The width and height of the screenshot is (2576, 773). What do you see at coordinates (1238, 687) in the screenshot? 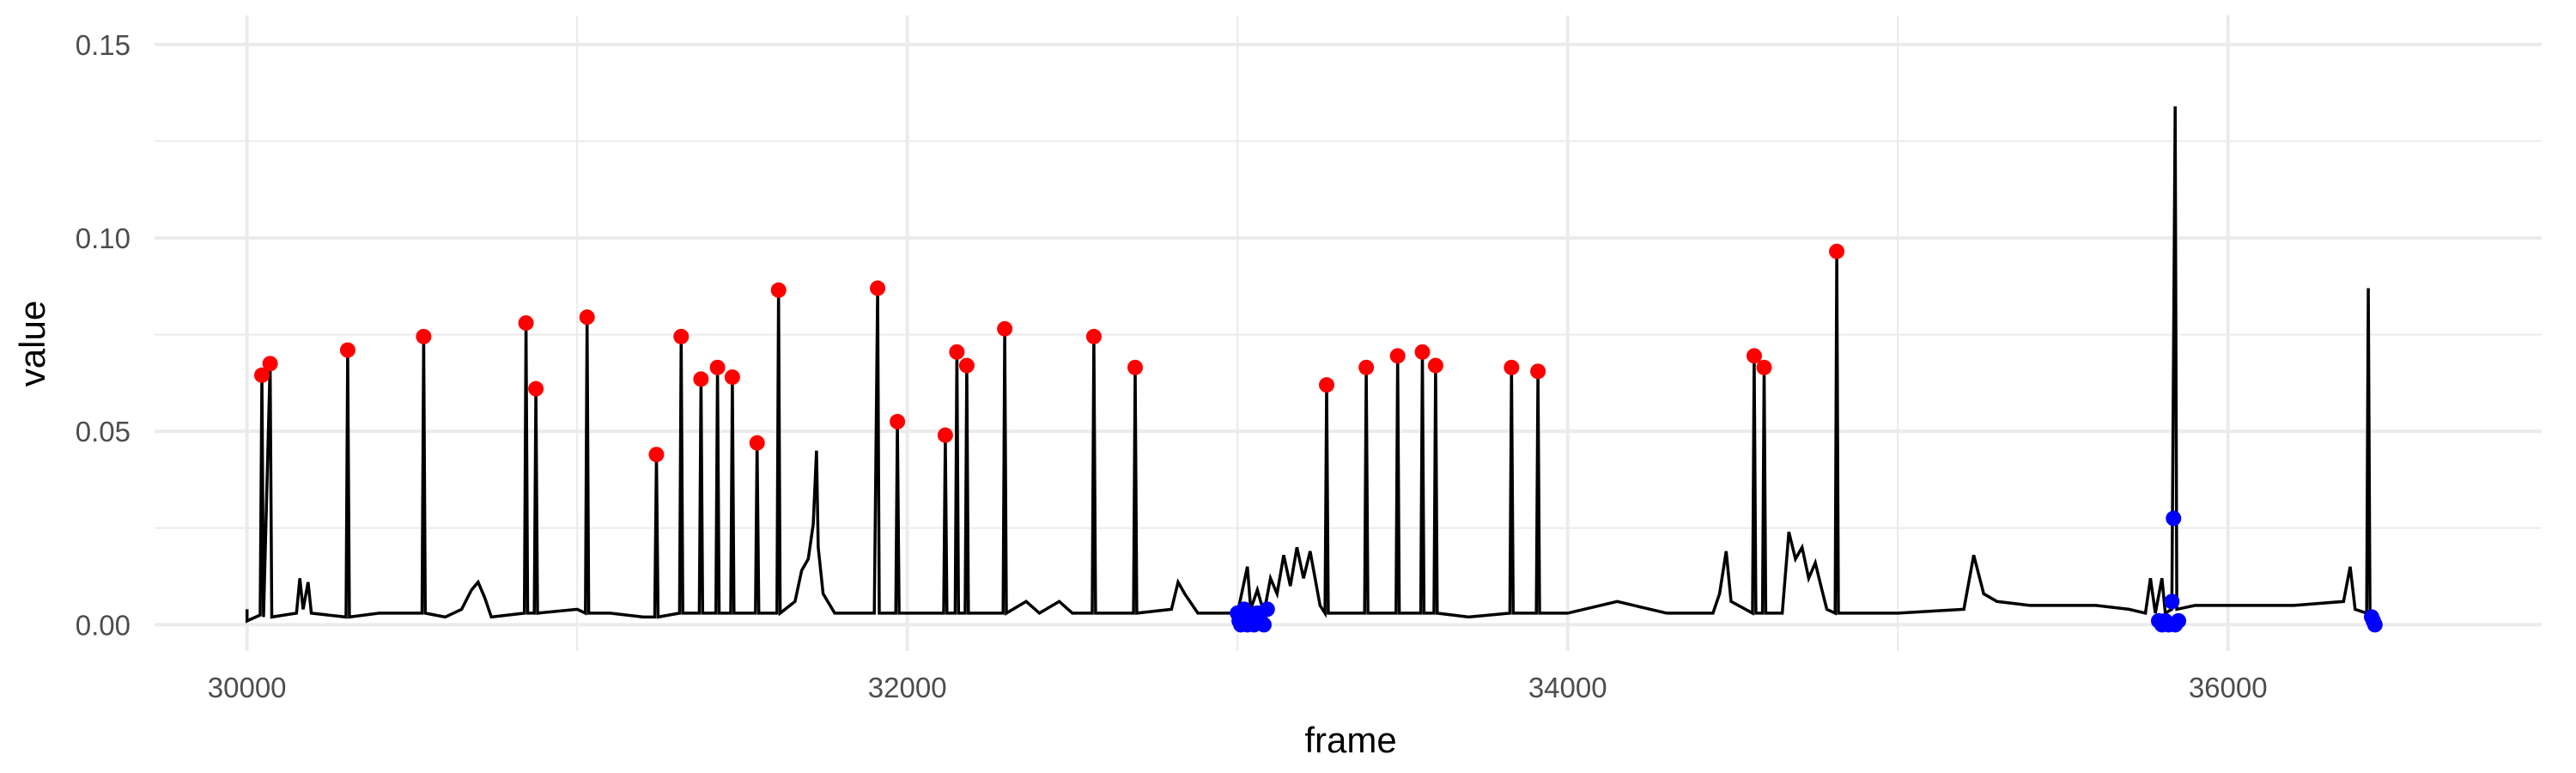
I see `x-axis-ticks: 30000 32000 34000 36000` at bounding box center [1238, 687].